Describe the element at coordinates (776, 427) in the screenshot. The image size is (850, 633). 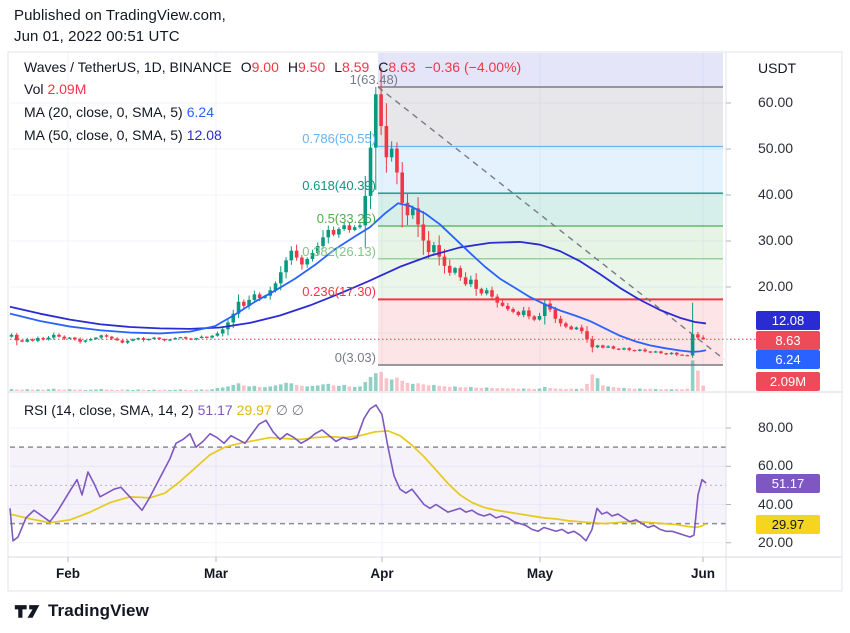
I see `rsi-axis-tick: 80.00` at that location.